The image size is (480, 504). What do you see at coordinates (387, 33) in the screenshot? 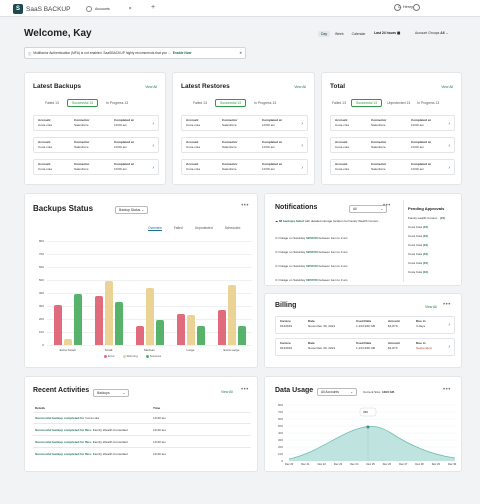
I see `time-select: Last 24 hours ▦` at bounding box center [387, 33].